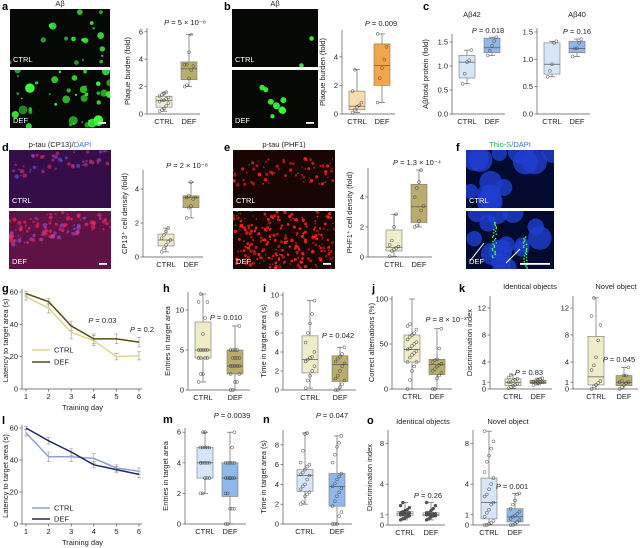 Image resolution: width=640 pixels, height=548 pixels. I want to click on y-axis-label: Plaque burden (fold), so click(322, 72).